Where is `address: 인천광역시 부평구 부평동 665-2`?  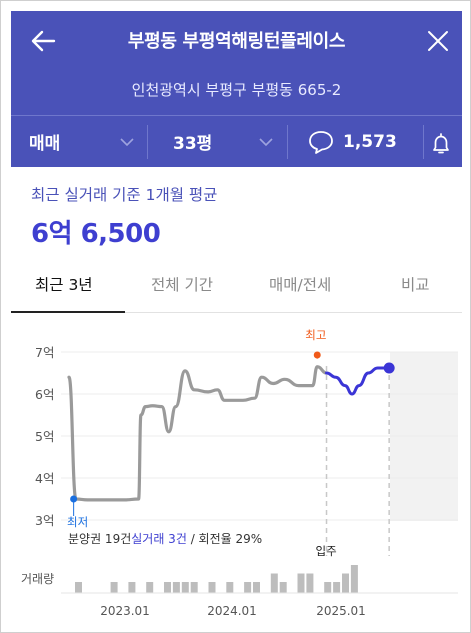
address: 인천광역시 부평구 부평동 665-2 is located at coordinates (236, 90).